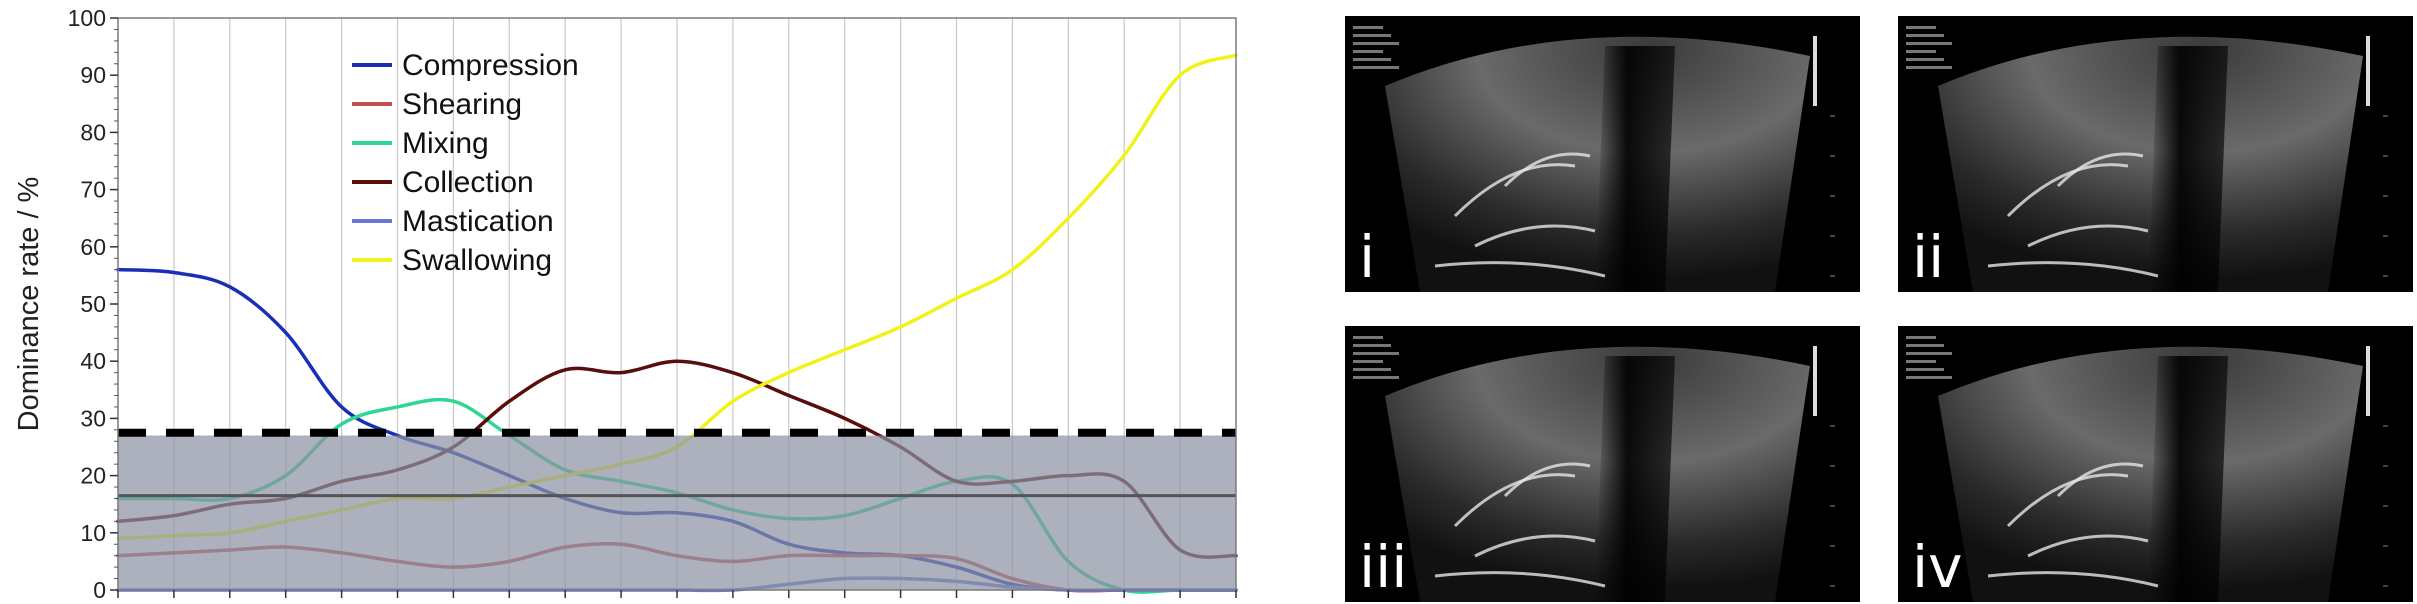  What do you see at coordinates (477, 260) in the screenshot?
I see `legend-label-swallowing: Swallowing` at bounding box center [477, 260].